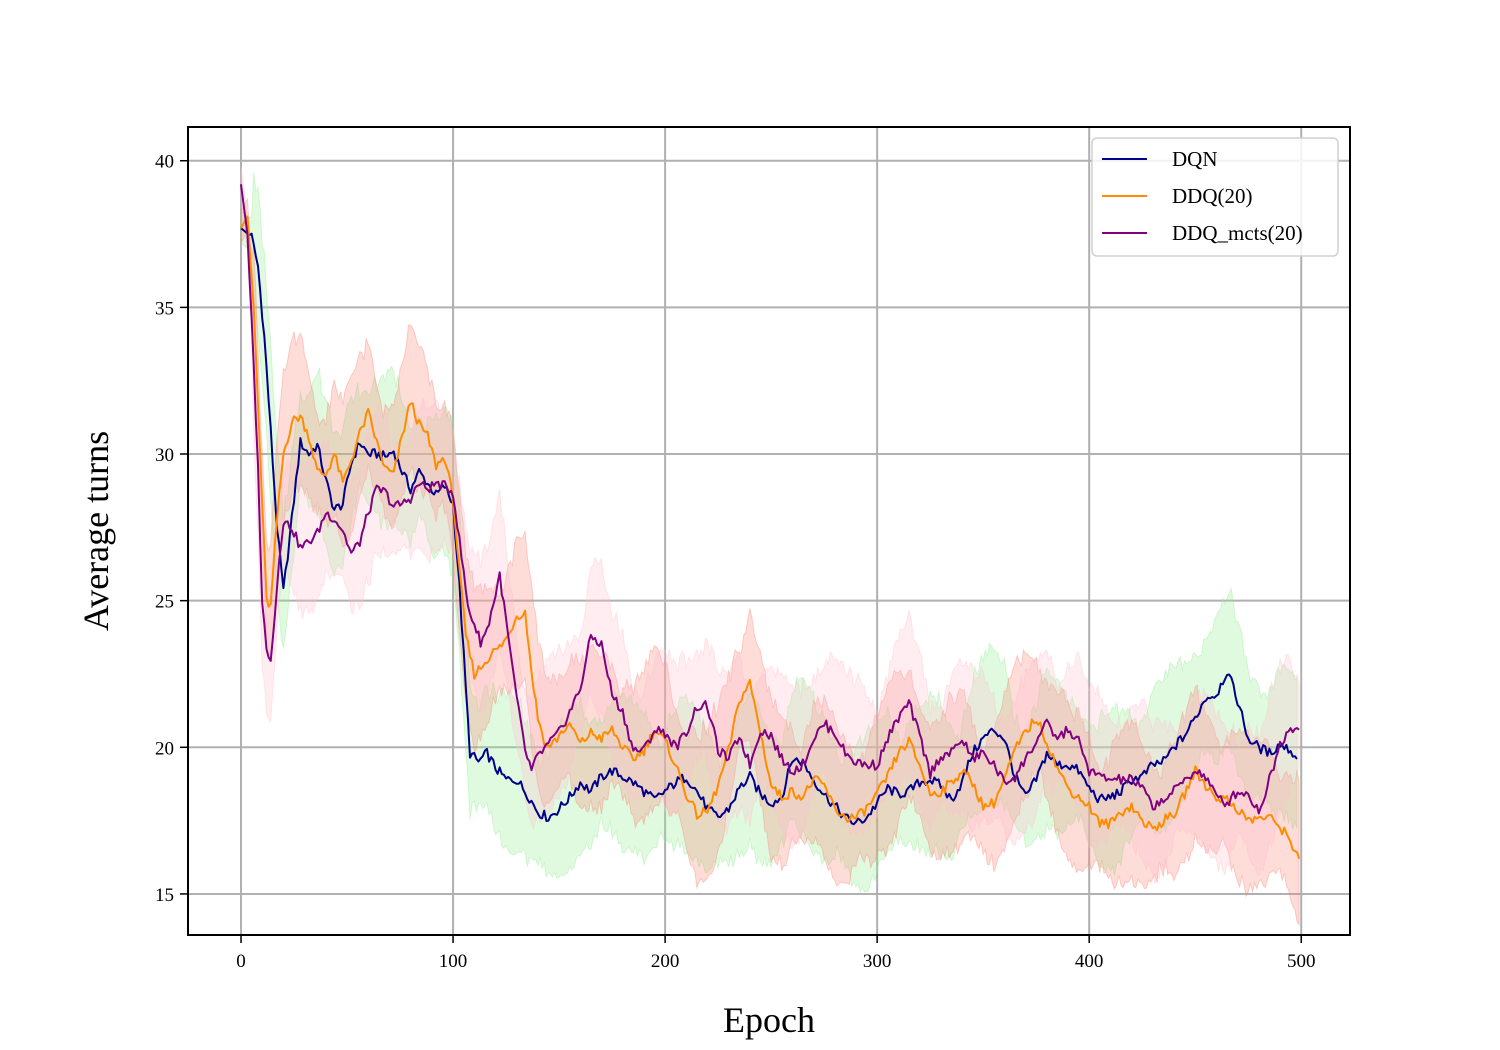  What do you see at coordinates (665, 961) in the screenshot?
I see `x-tick-label: 200` at bounding box center [665, 961].